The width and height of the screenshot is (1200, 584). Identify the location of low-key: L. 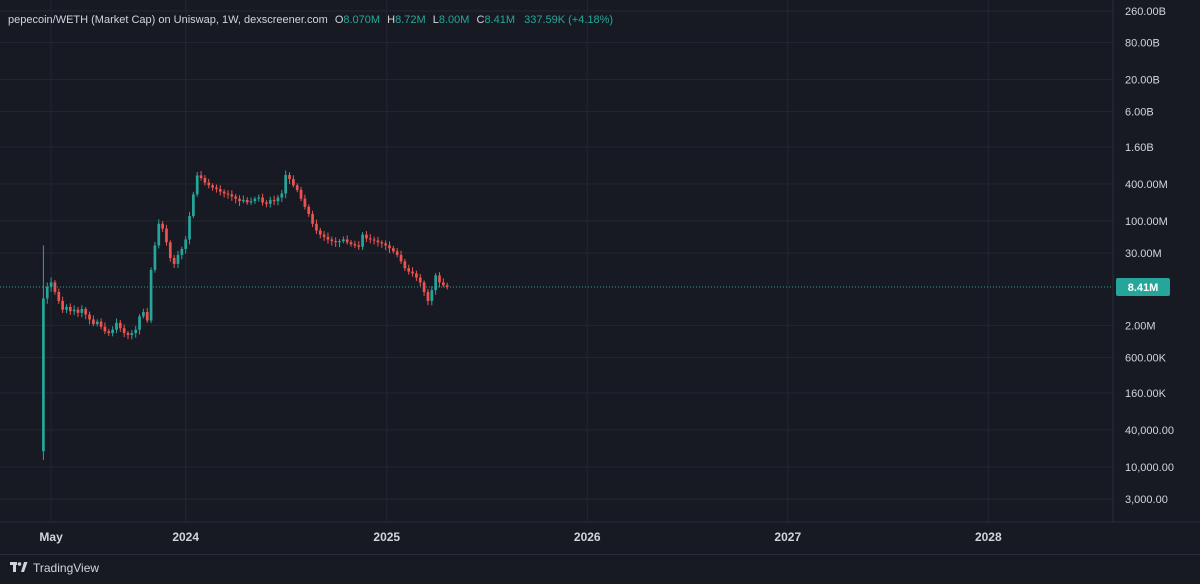
(435, 20).